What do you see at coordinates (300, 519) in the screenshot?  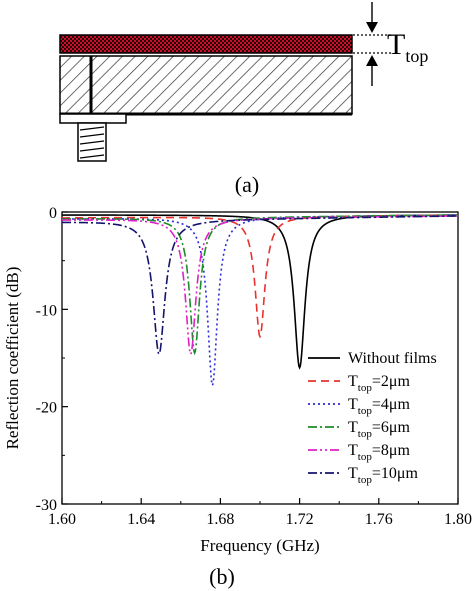 I see `x-tick-label: 1.72` at bounding box center [300, 519].